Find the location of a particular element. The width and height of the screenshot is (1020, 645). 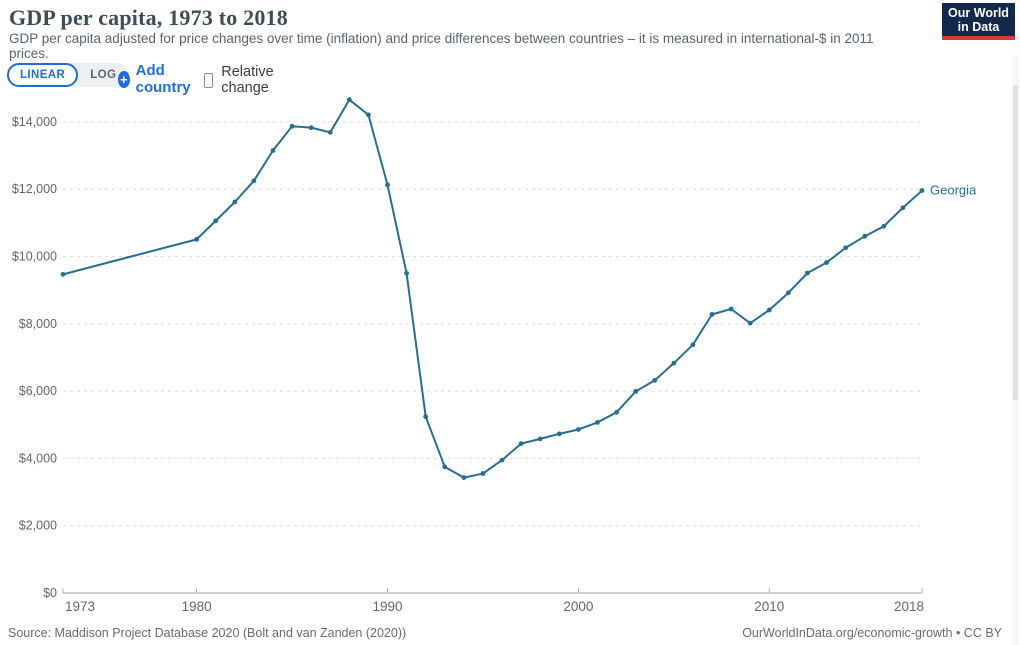

x-tick-label: 1990 is located at coordinates (387, 606).